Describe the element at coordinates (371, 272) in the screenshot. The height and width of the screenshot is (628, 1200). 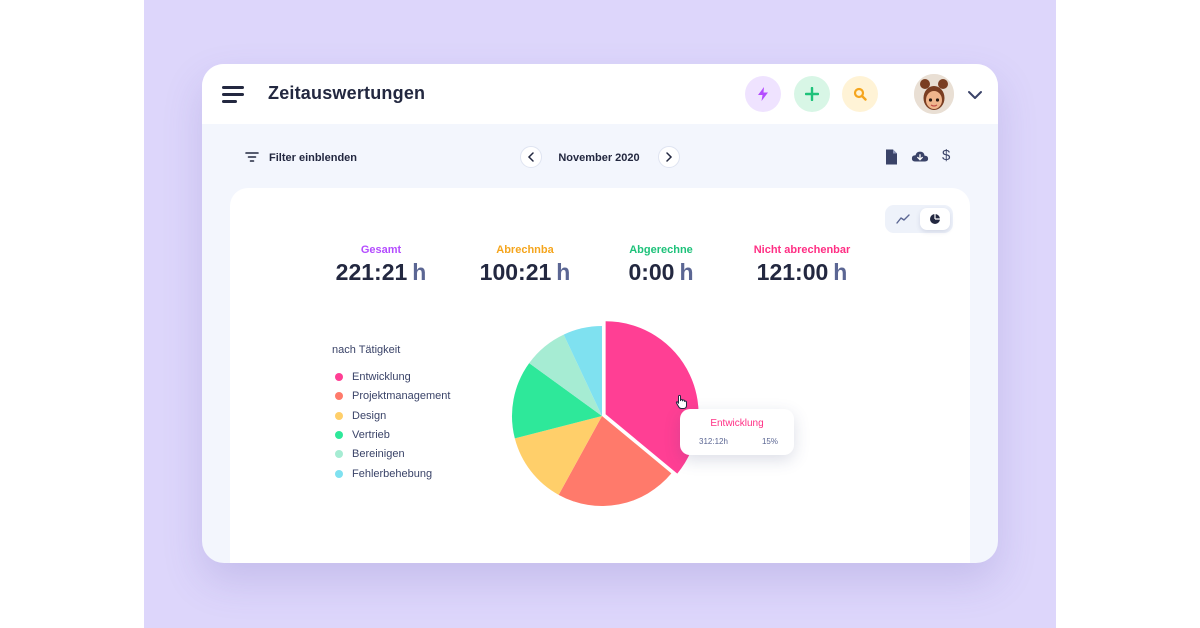
I see `stat-value: 221:21` at that location.